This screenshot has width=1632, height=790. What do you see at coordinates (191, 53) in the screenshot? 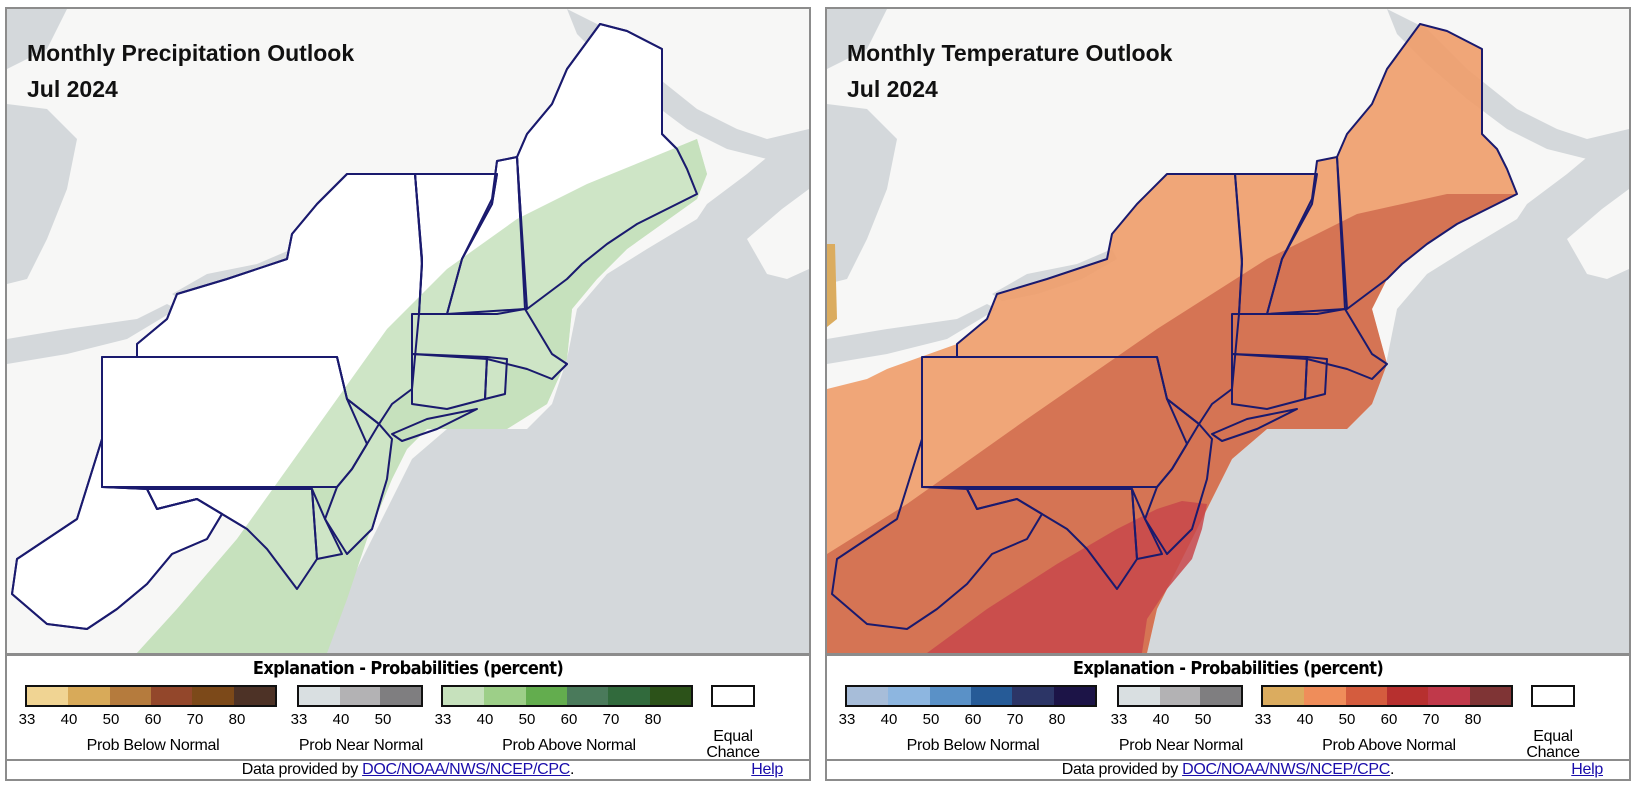
I see `map-title-text: Monthly Precipitation Outlook` at bounding box center [191, 53].